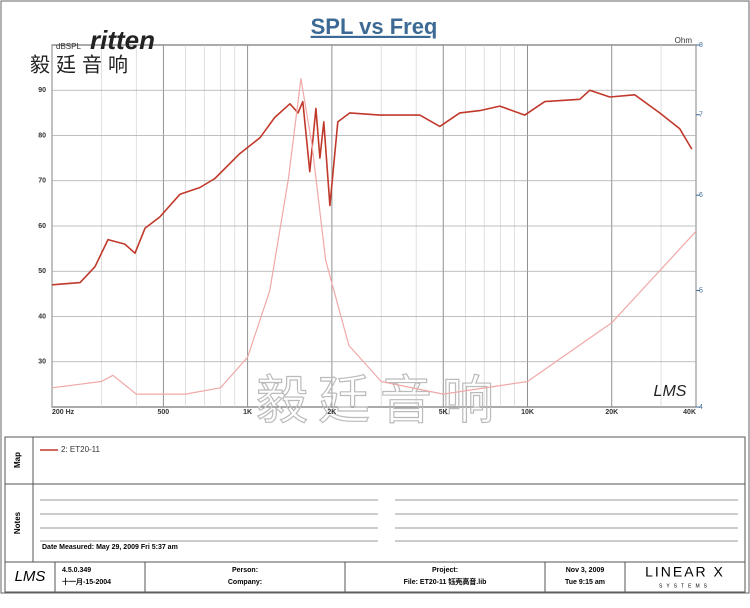 The image size is (750, 608). Describe the element at coordinates (701, 290) in the screenshot. I see `y2-tick-label: 5` at that location.